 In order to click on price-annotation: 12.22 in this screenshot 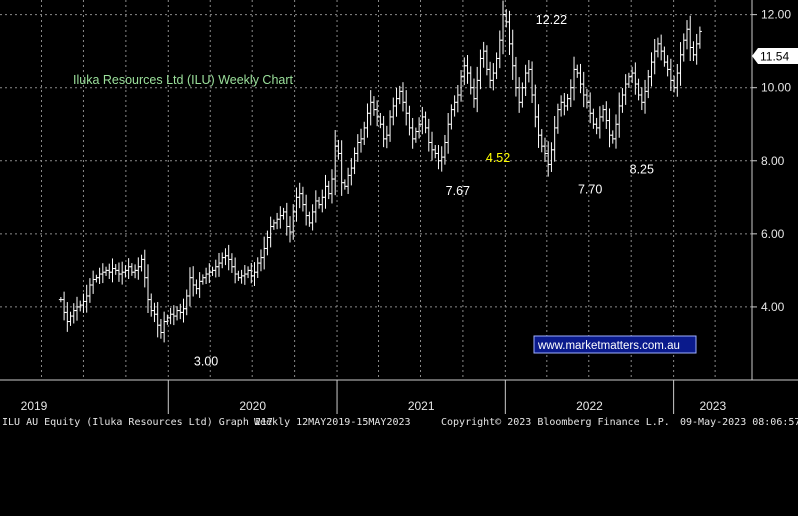, I will do `click(551, 20)`.